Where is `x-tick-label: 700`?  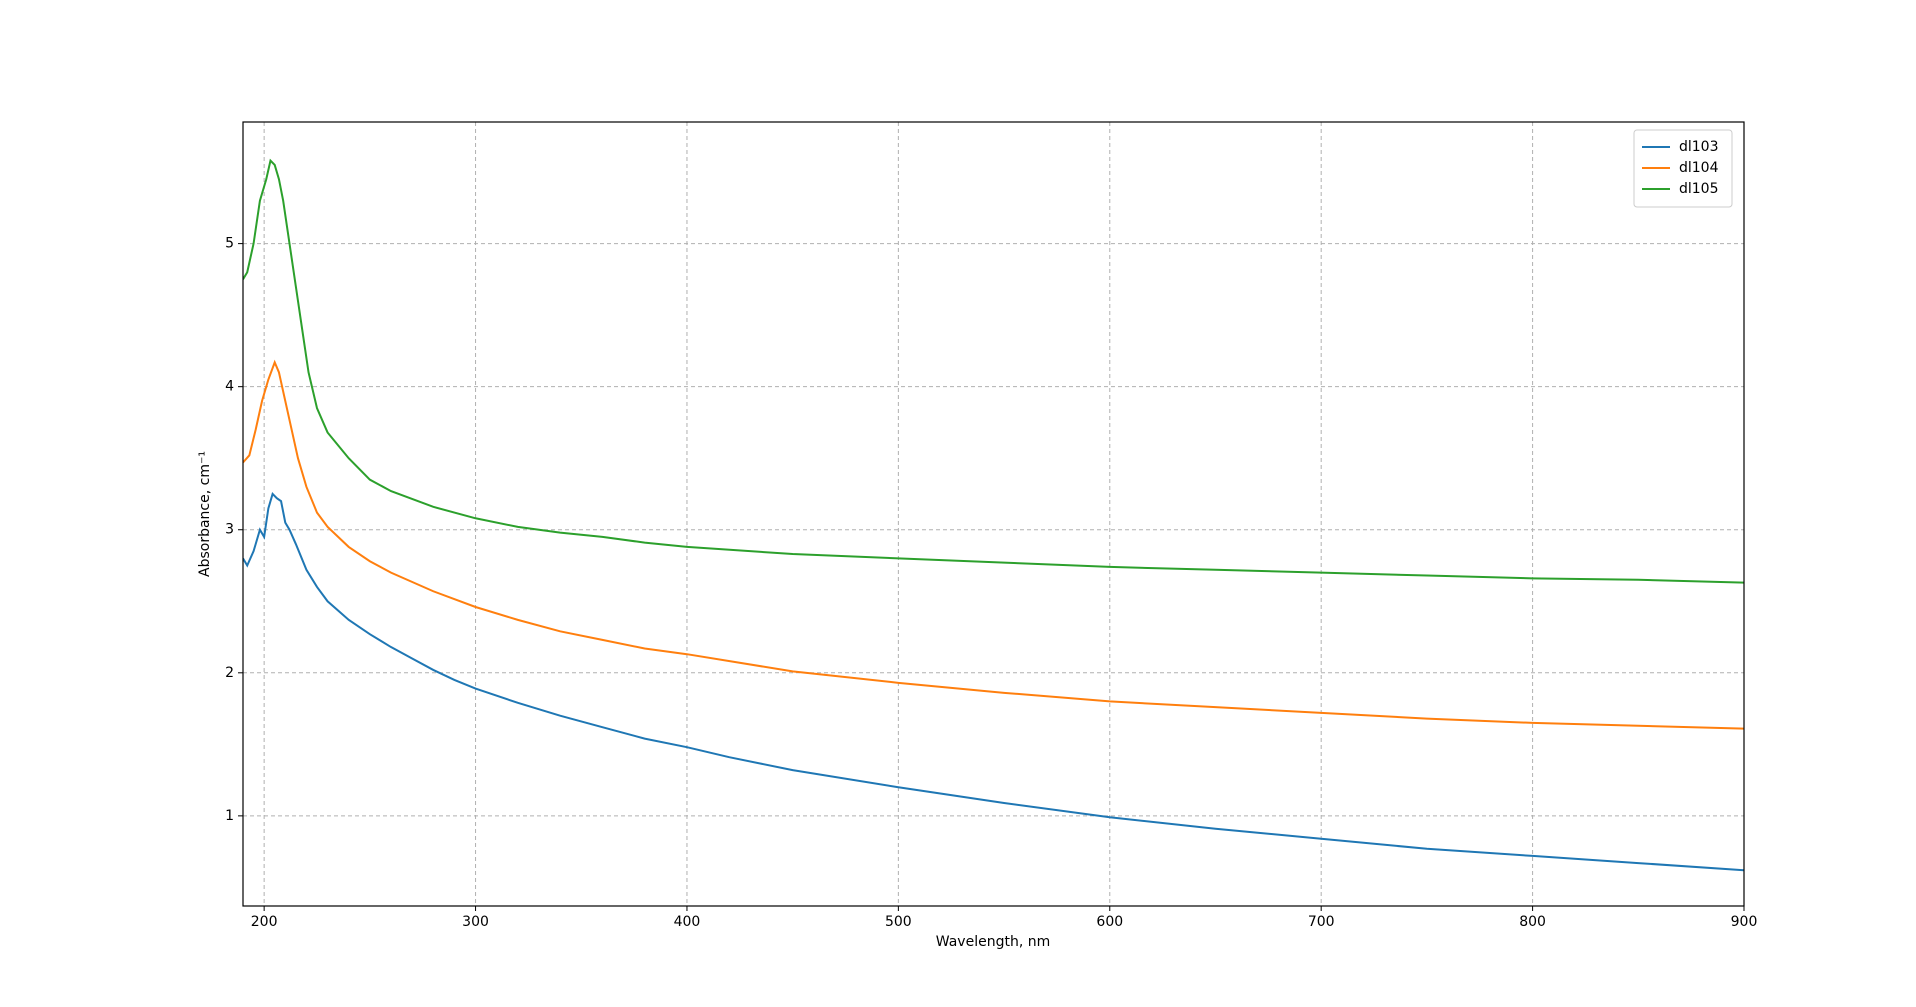
x-tick-label: 700 is located at coordinates (1321, 922).